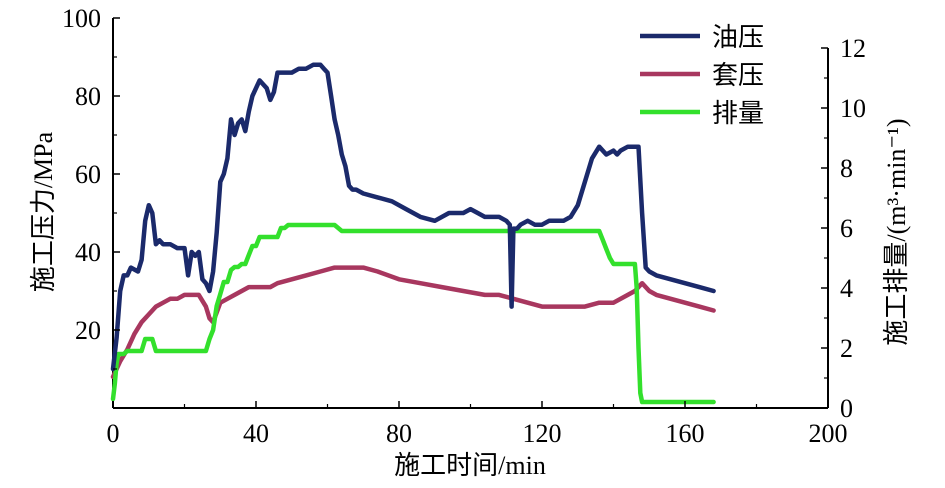 The image size is (945, 488). Describe the element at coordinates (828, 433) in the screenshot. I see `x-tick-label: 200` at that location.